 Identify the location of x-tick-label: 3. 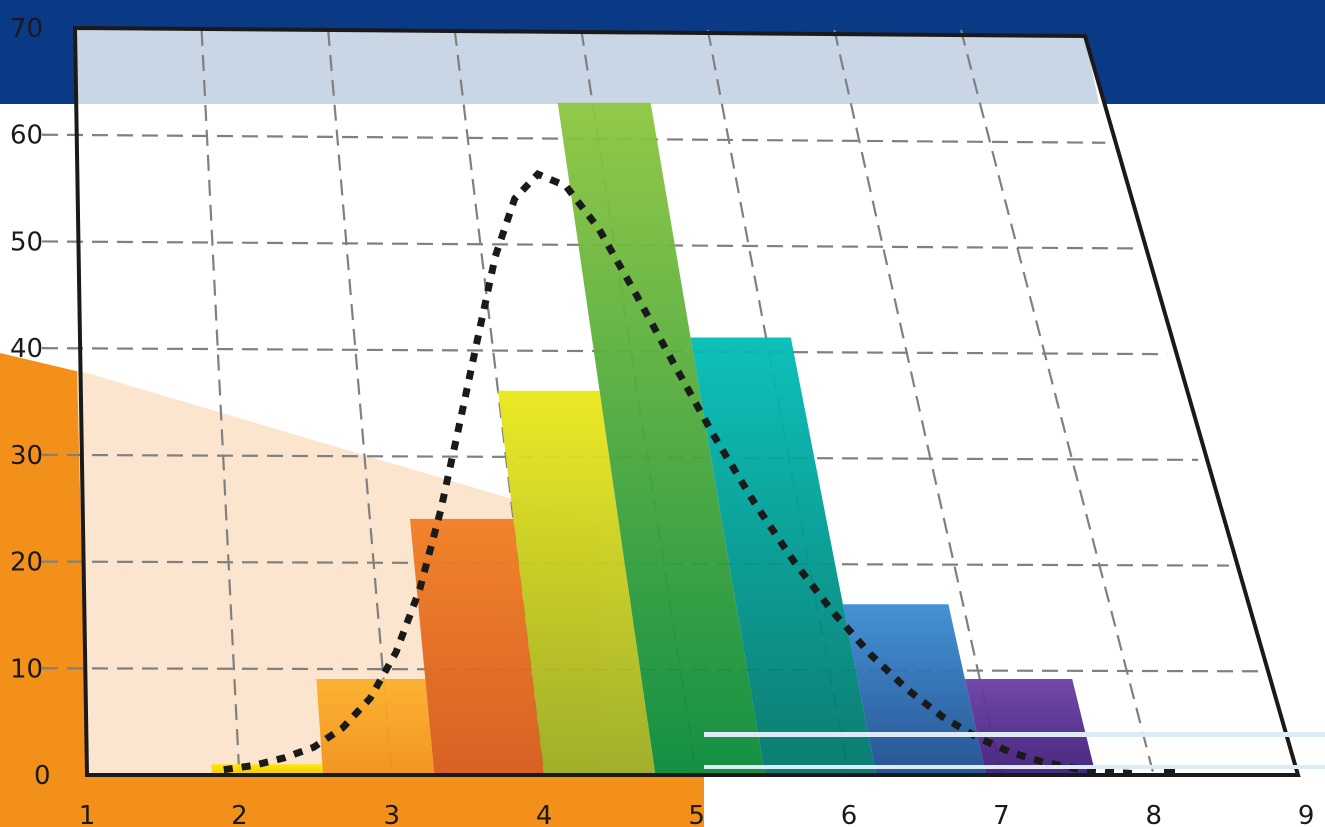
(392, 814).